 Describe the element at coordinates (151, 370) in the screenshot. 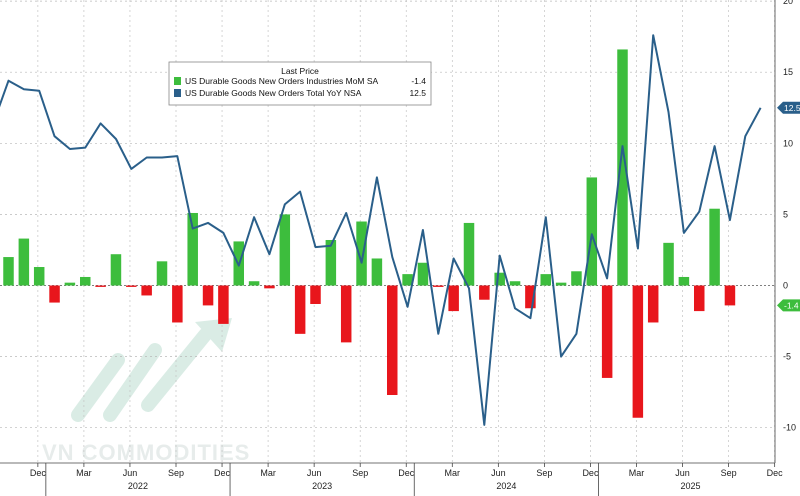

I see `watermark-logo` at that location.